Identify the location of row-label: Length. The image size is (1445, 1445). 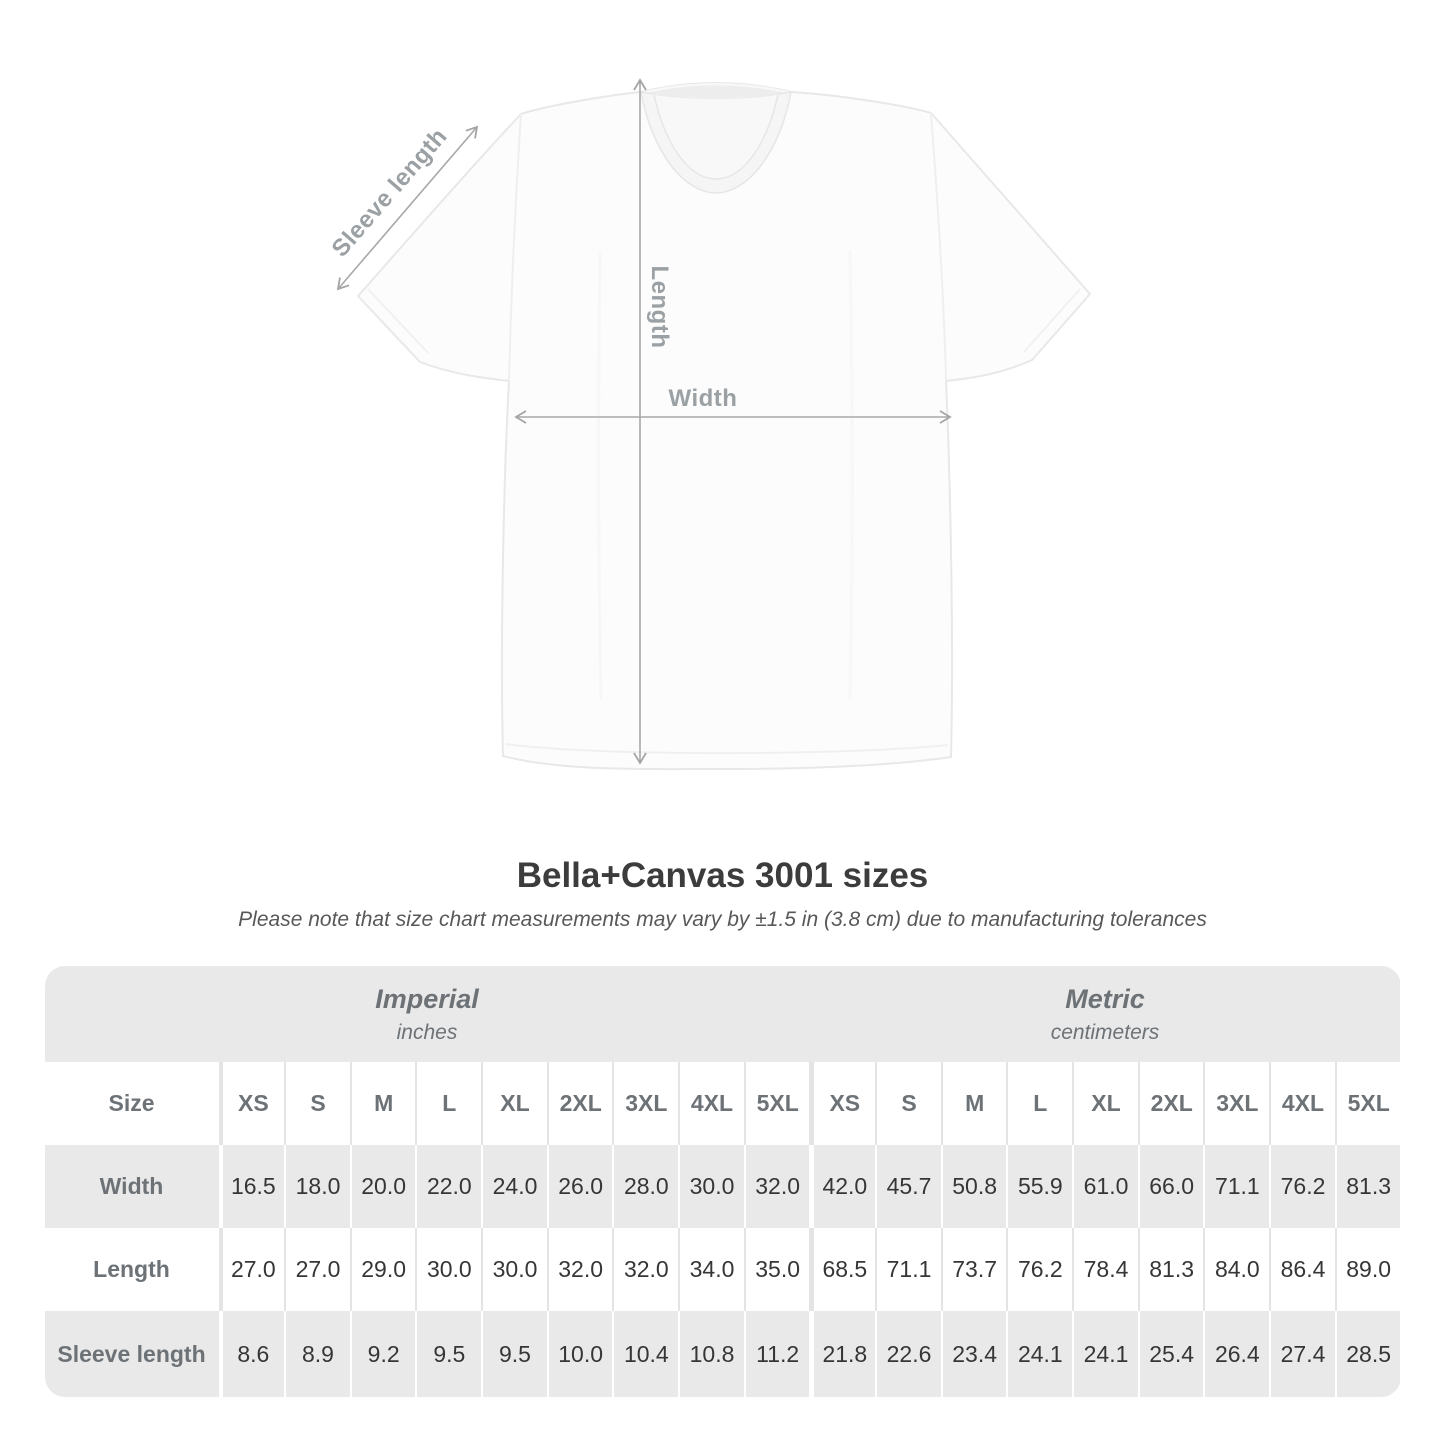
(131, 1269).